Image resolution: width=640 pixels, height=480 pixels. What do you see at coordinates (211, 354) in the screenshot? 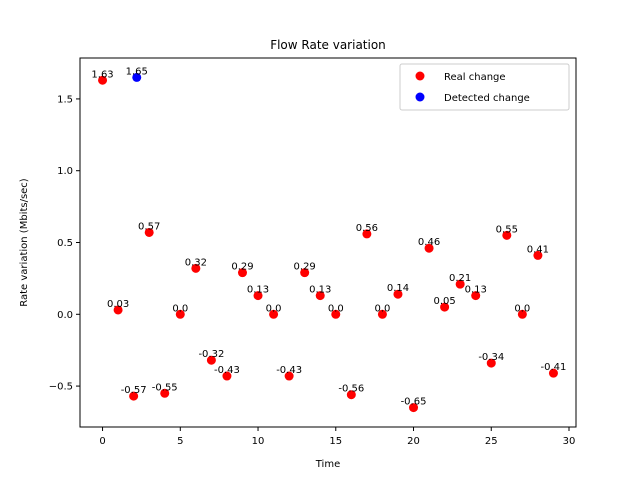
I see `data-label: -0.32` at bounding box center [211, 354].